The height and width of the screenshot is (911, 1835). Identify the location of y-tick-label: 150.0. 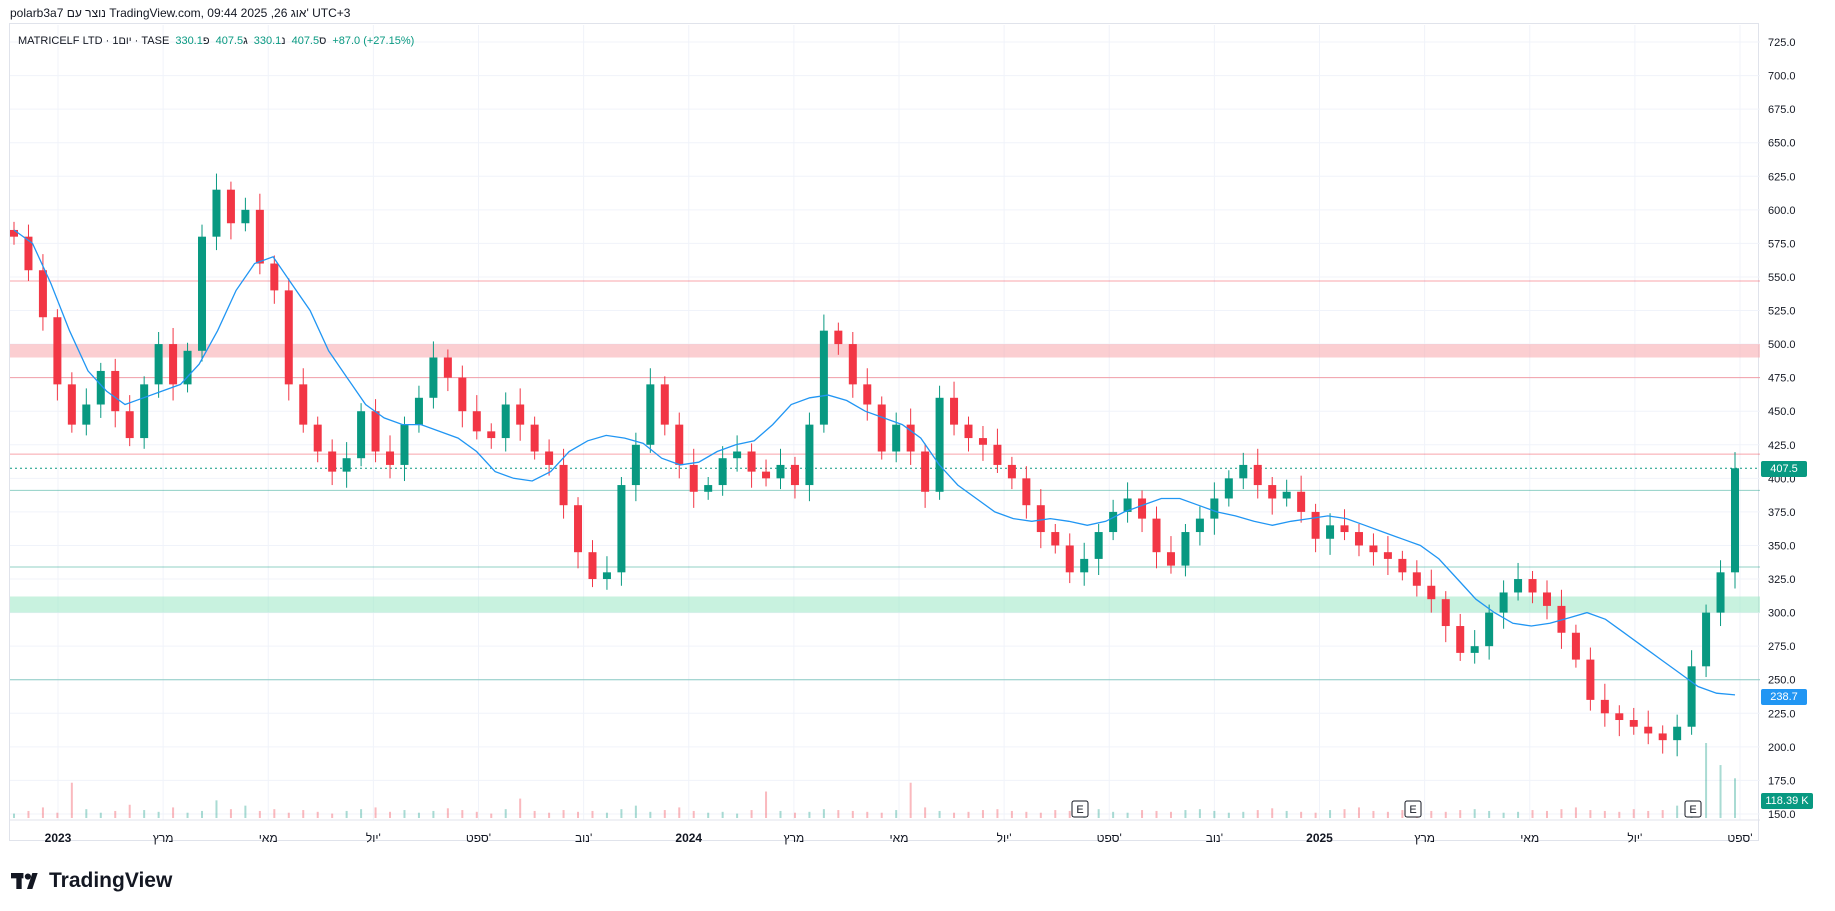
(1782, 815).